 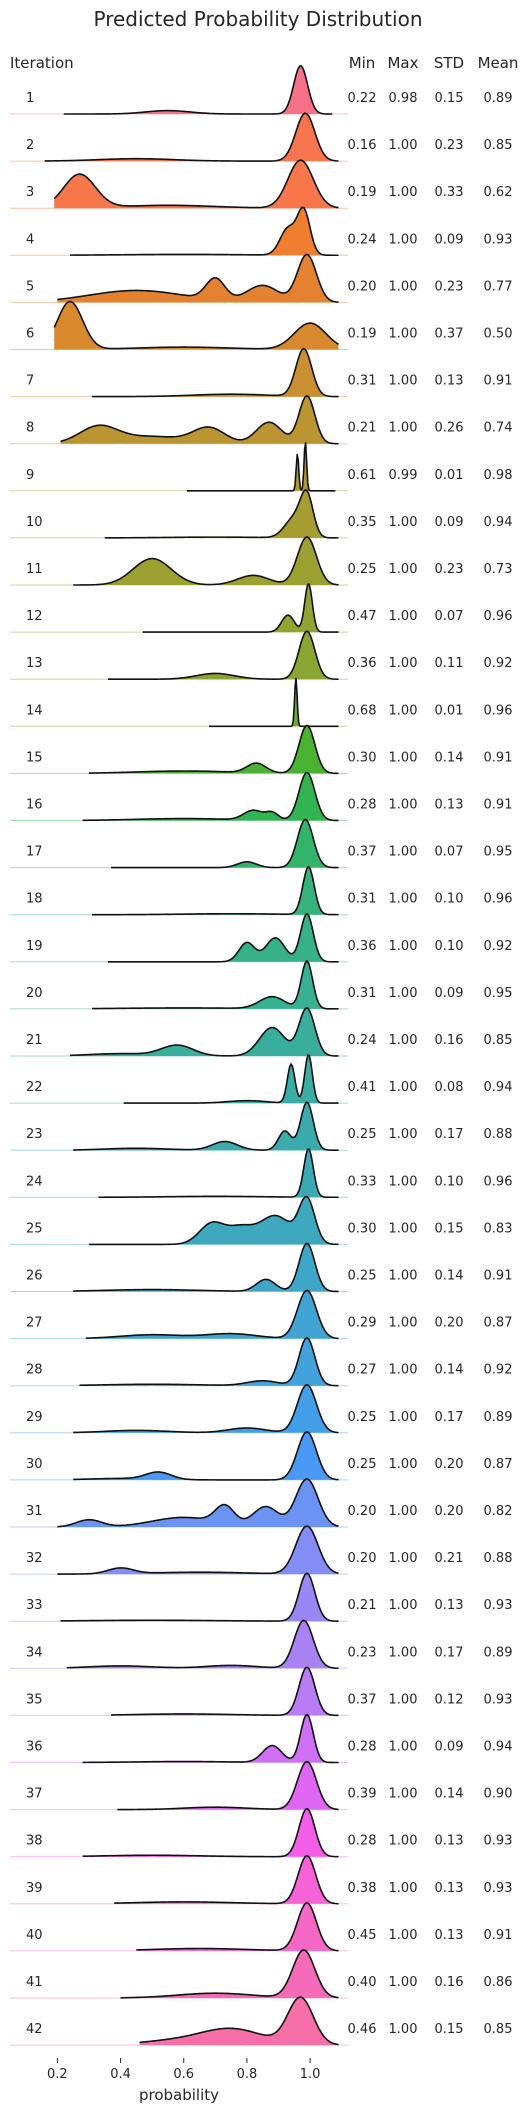 I want to click on min-value: 0.38, so click(x=362, y=1888).